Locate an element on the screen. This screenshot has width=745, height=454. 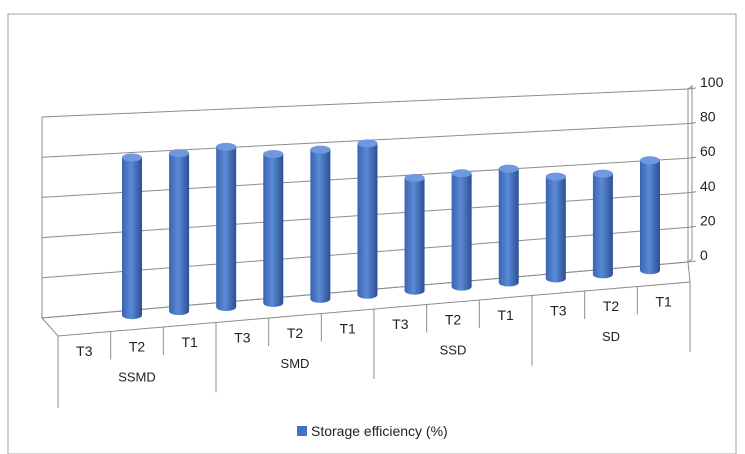
legend: Storage efficiency (%) is located at coordinates (372, 431).